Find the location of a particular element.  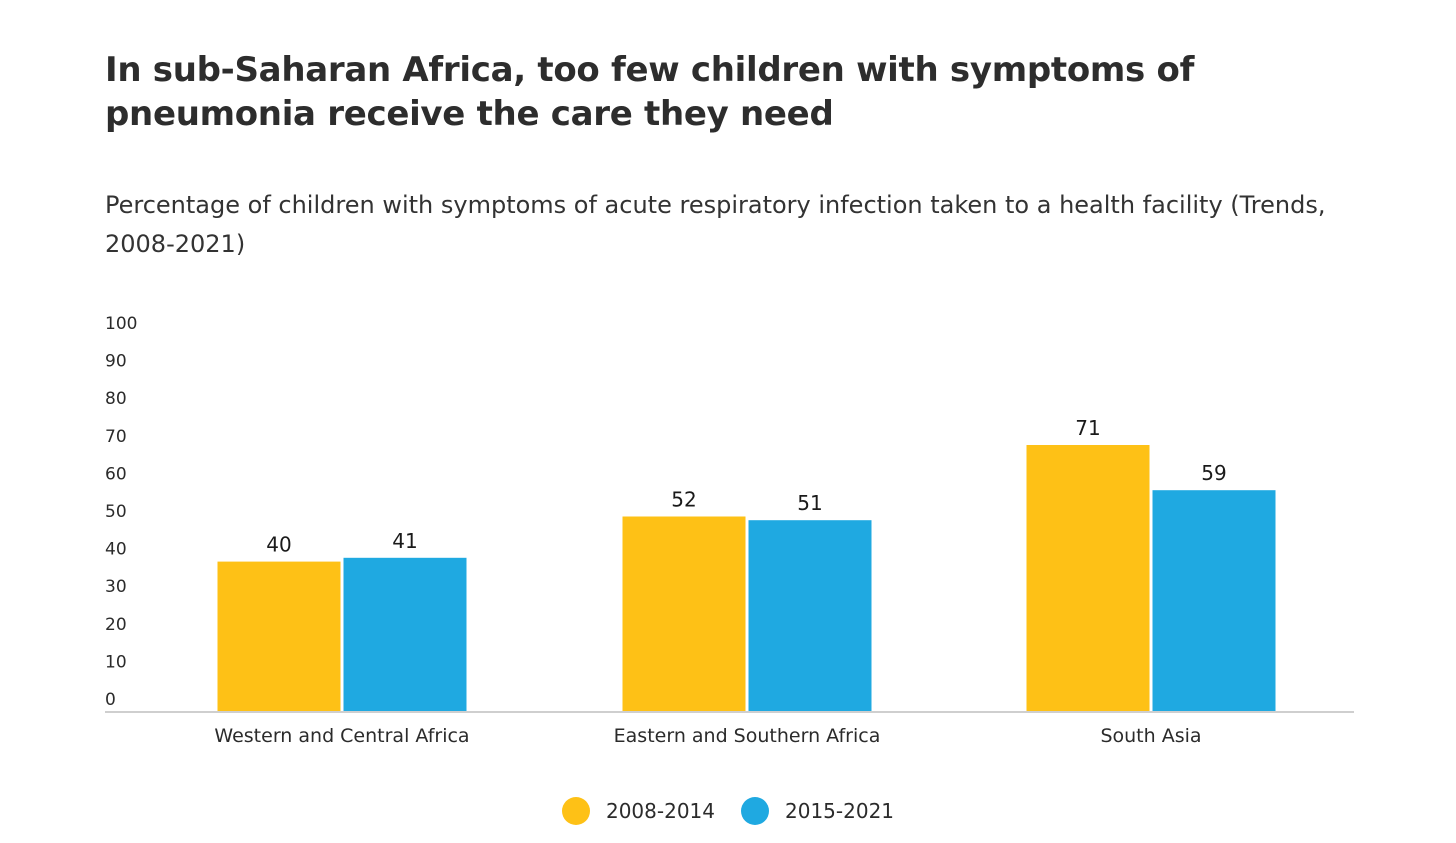

data-label-series-1: 40 is located at coordinates (278, 545).